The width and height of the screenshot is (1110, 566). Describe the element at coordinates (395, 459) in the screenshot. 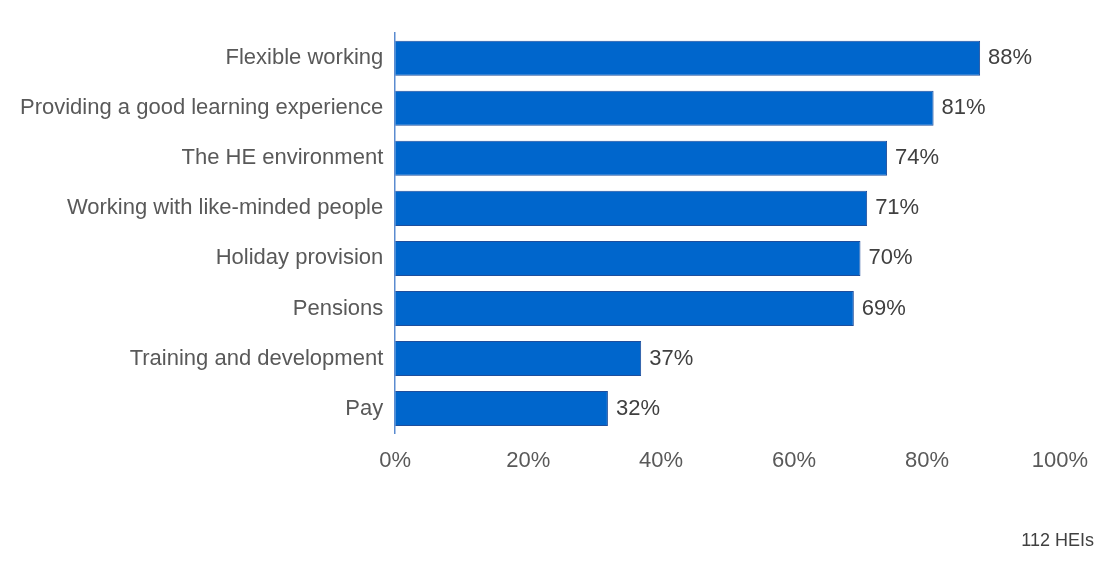

I see `x-tick-label: 0%` at that location.